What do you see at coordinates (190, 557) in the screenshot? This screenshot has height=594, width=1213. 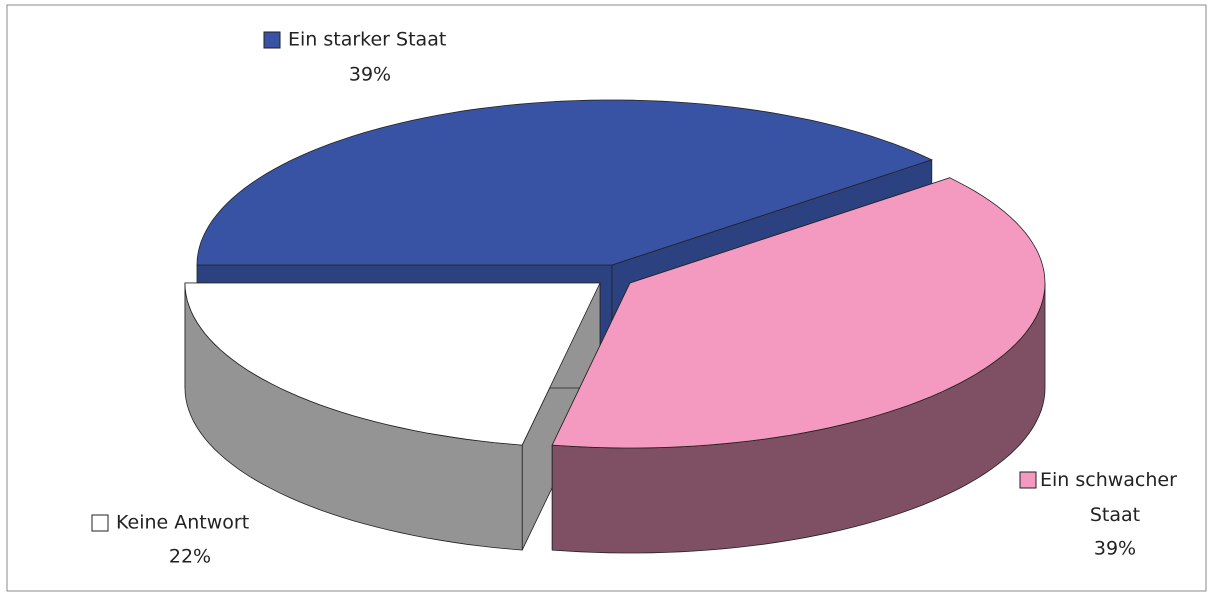 I see `slice-value-label: 22%` at bounding box center [190, 557].